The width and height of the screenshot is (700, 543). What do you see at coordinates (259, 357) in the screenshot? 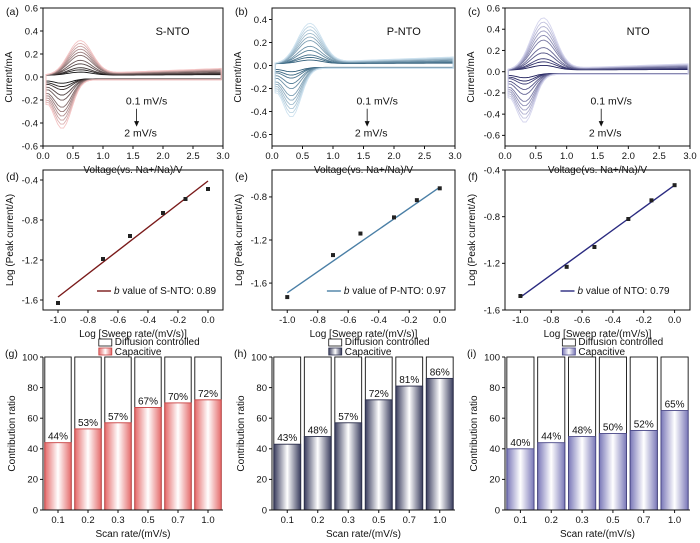
I see `y-tick-label: 100` at bounding box center [259, 357].